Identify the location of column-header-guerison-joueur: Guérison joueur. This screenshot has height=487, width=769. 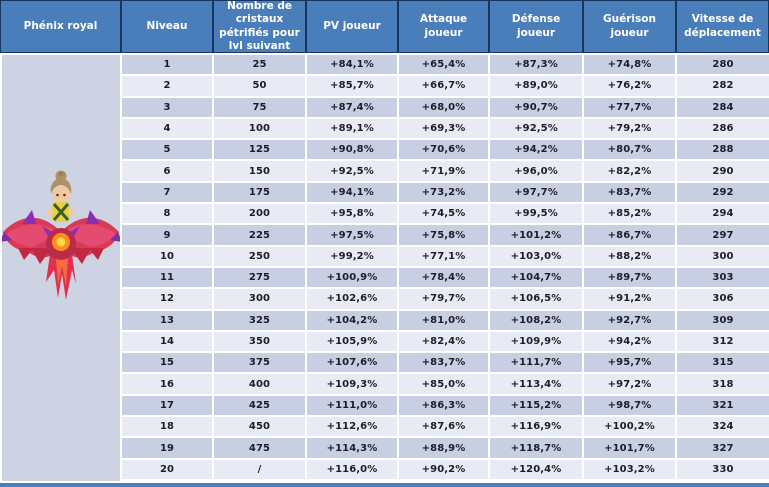
(630, 26).